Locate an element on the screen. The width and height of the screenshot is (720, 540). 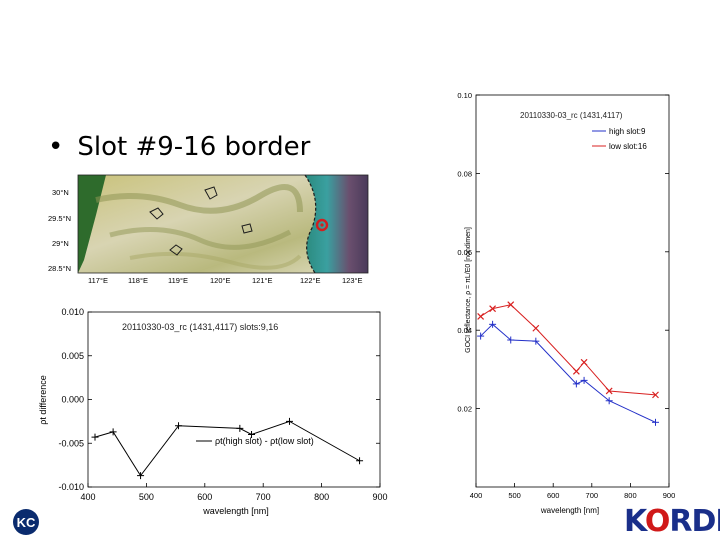
chart-title: 20110330-03_rc (1431,4117) is located at coordinates (571, 115).